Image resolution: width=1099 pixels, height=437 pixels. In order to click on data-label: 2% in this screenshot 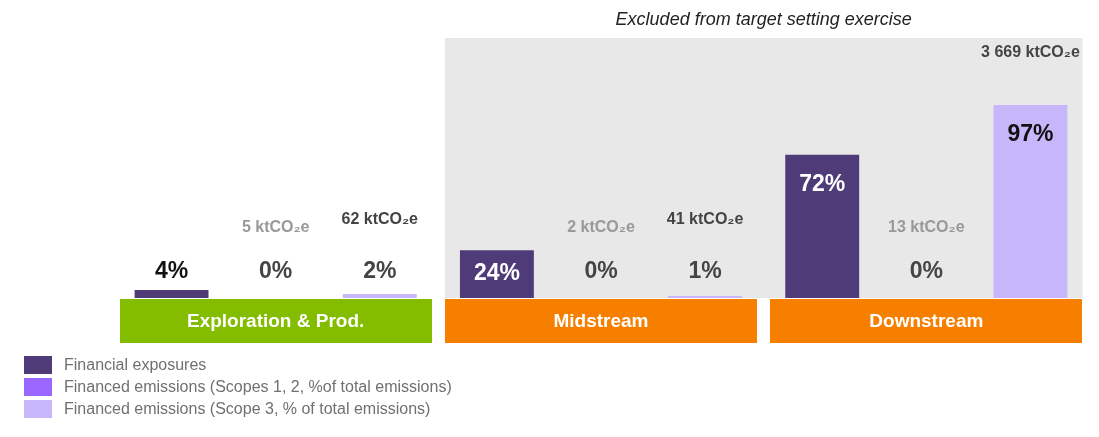, I will do `click(380, 270)`.